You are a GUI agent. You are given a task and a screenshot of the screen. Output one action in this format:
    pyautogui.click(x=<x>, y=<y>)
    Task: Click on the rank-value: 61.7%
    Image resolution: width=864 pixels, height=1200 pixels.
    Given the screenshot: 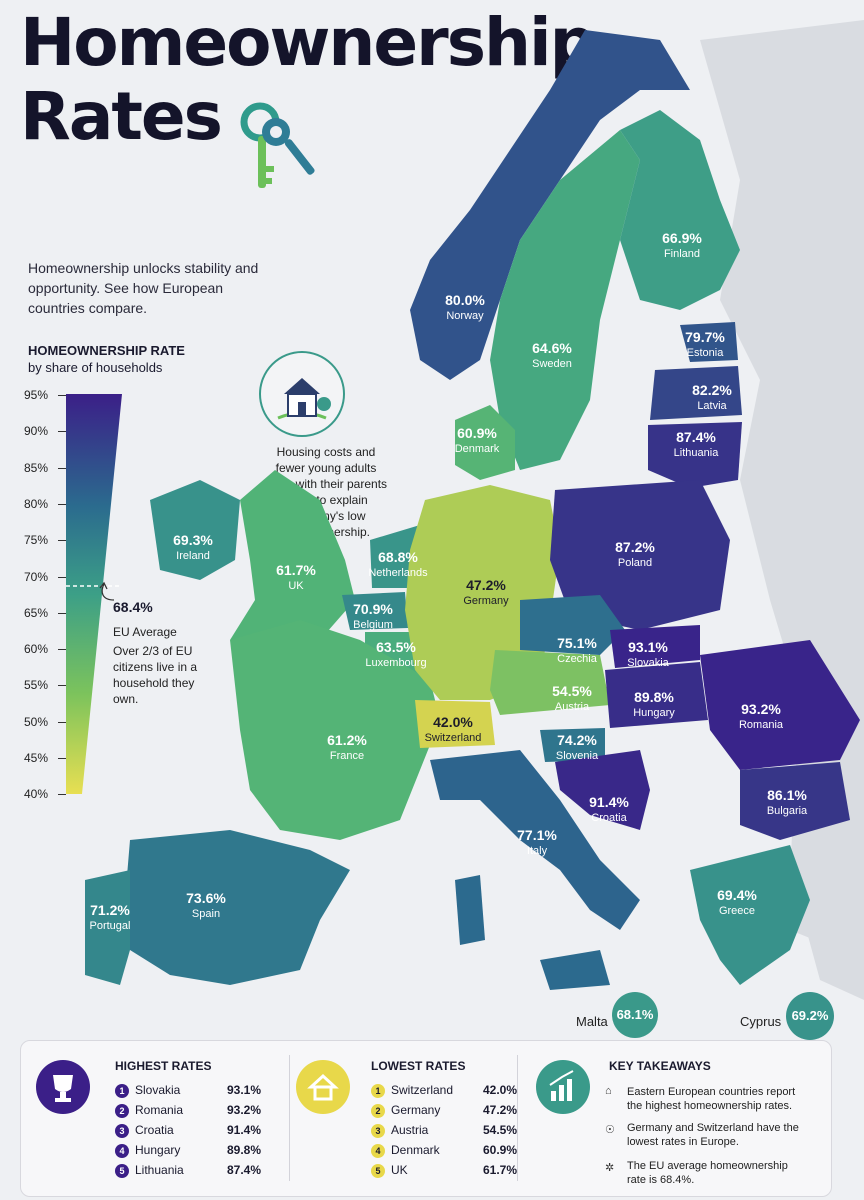 What is the action you would take?
    pyautogui.click(x=500, y=1170)
    